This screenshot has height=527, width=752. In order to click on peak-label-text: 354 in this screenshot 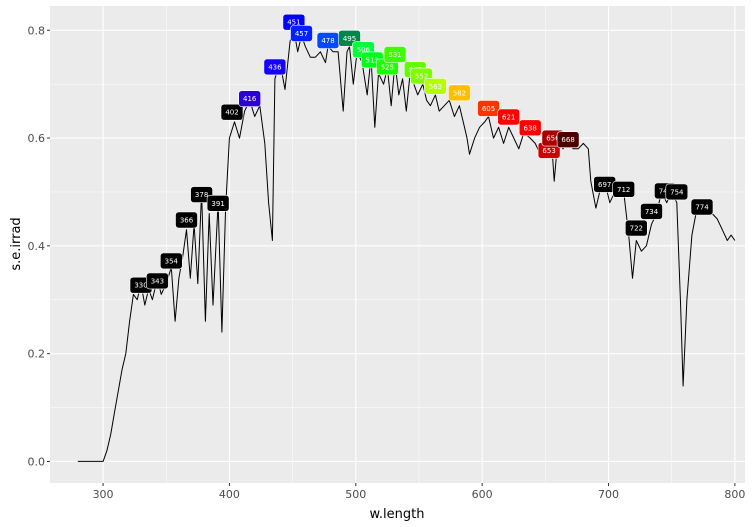, I will do `click(172, 261)`.